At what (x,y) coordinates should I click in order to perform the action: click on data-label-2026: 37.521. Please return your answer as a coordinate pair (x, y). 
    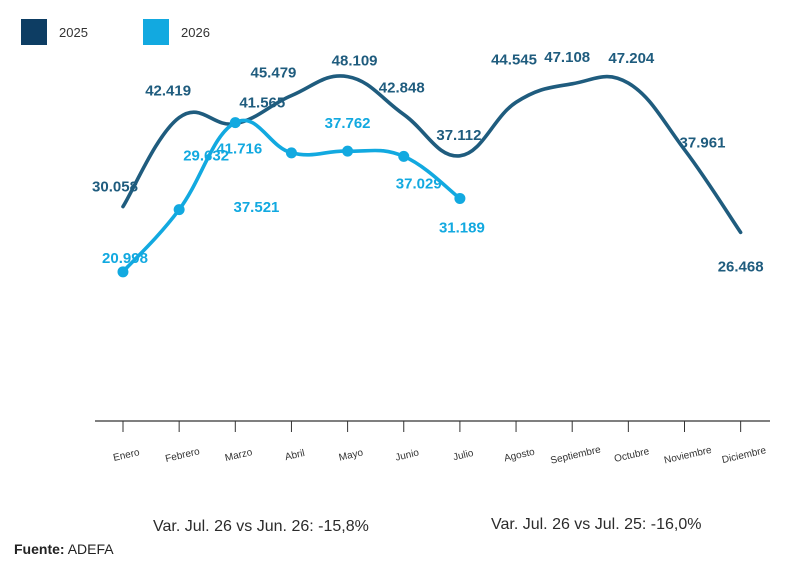
    Looking at the image, I should click on (257, 207).